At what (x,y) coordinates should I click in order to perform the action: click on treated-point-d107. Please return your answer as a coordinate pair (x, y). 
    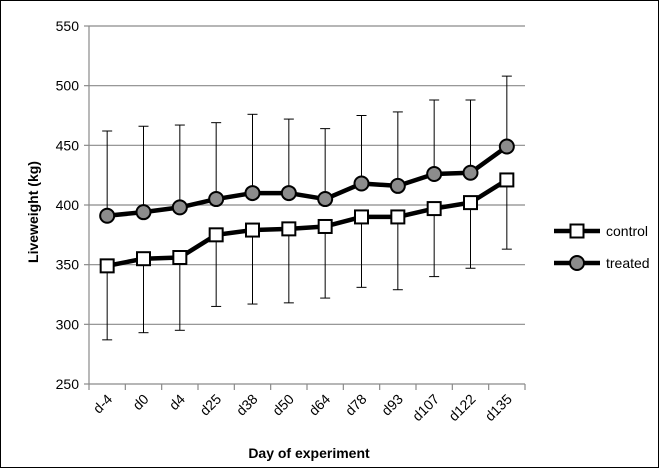
    Looking at the image, I should click on (434, 173).